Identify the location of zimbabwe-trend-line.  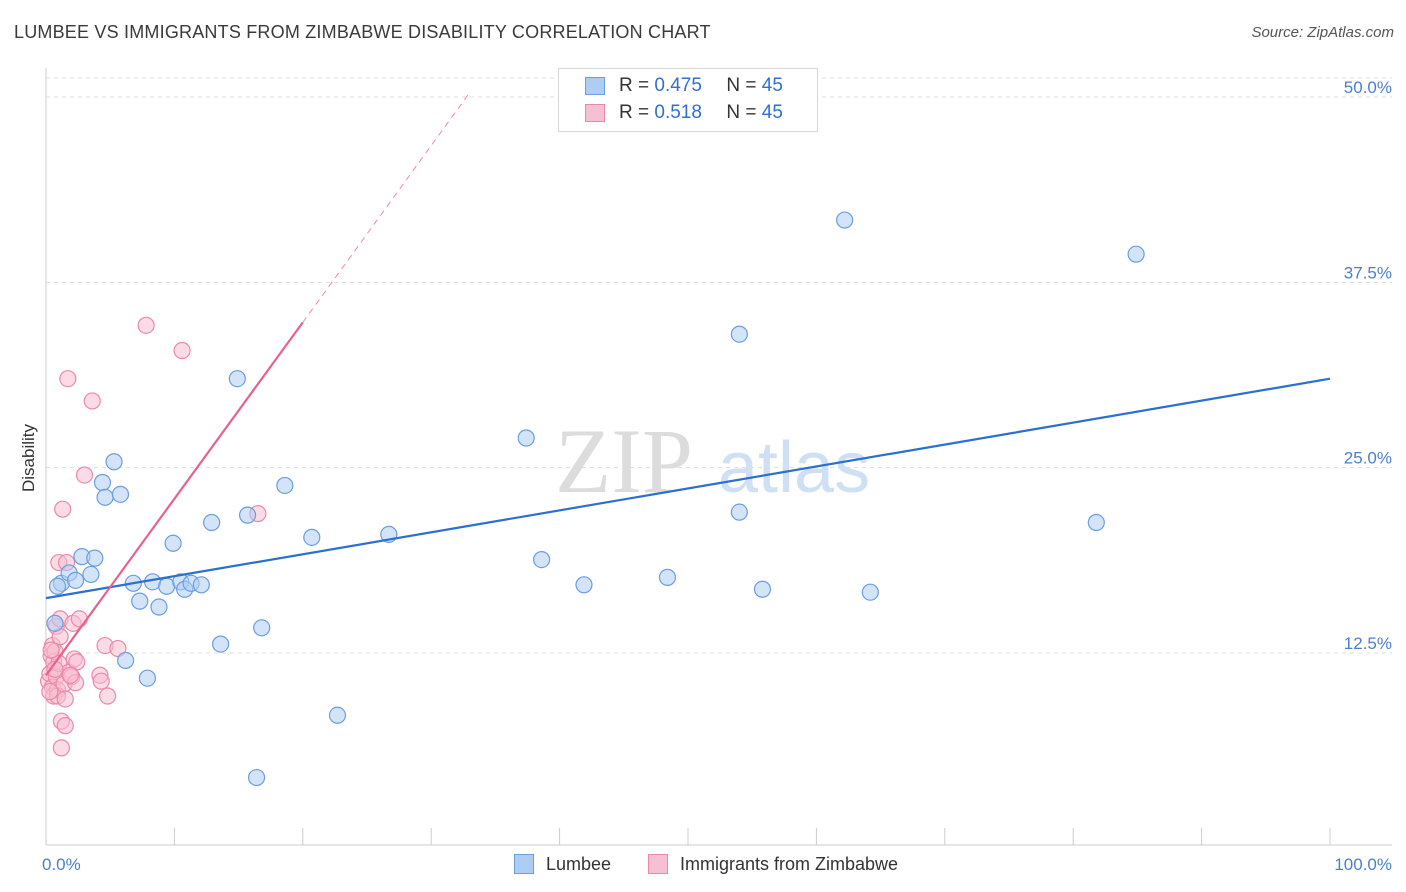
(174, 498).